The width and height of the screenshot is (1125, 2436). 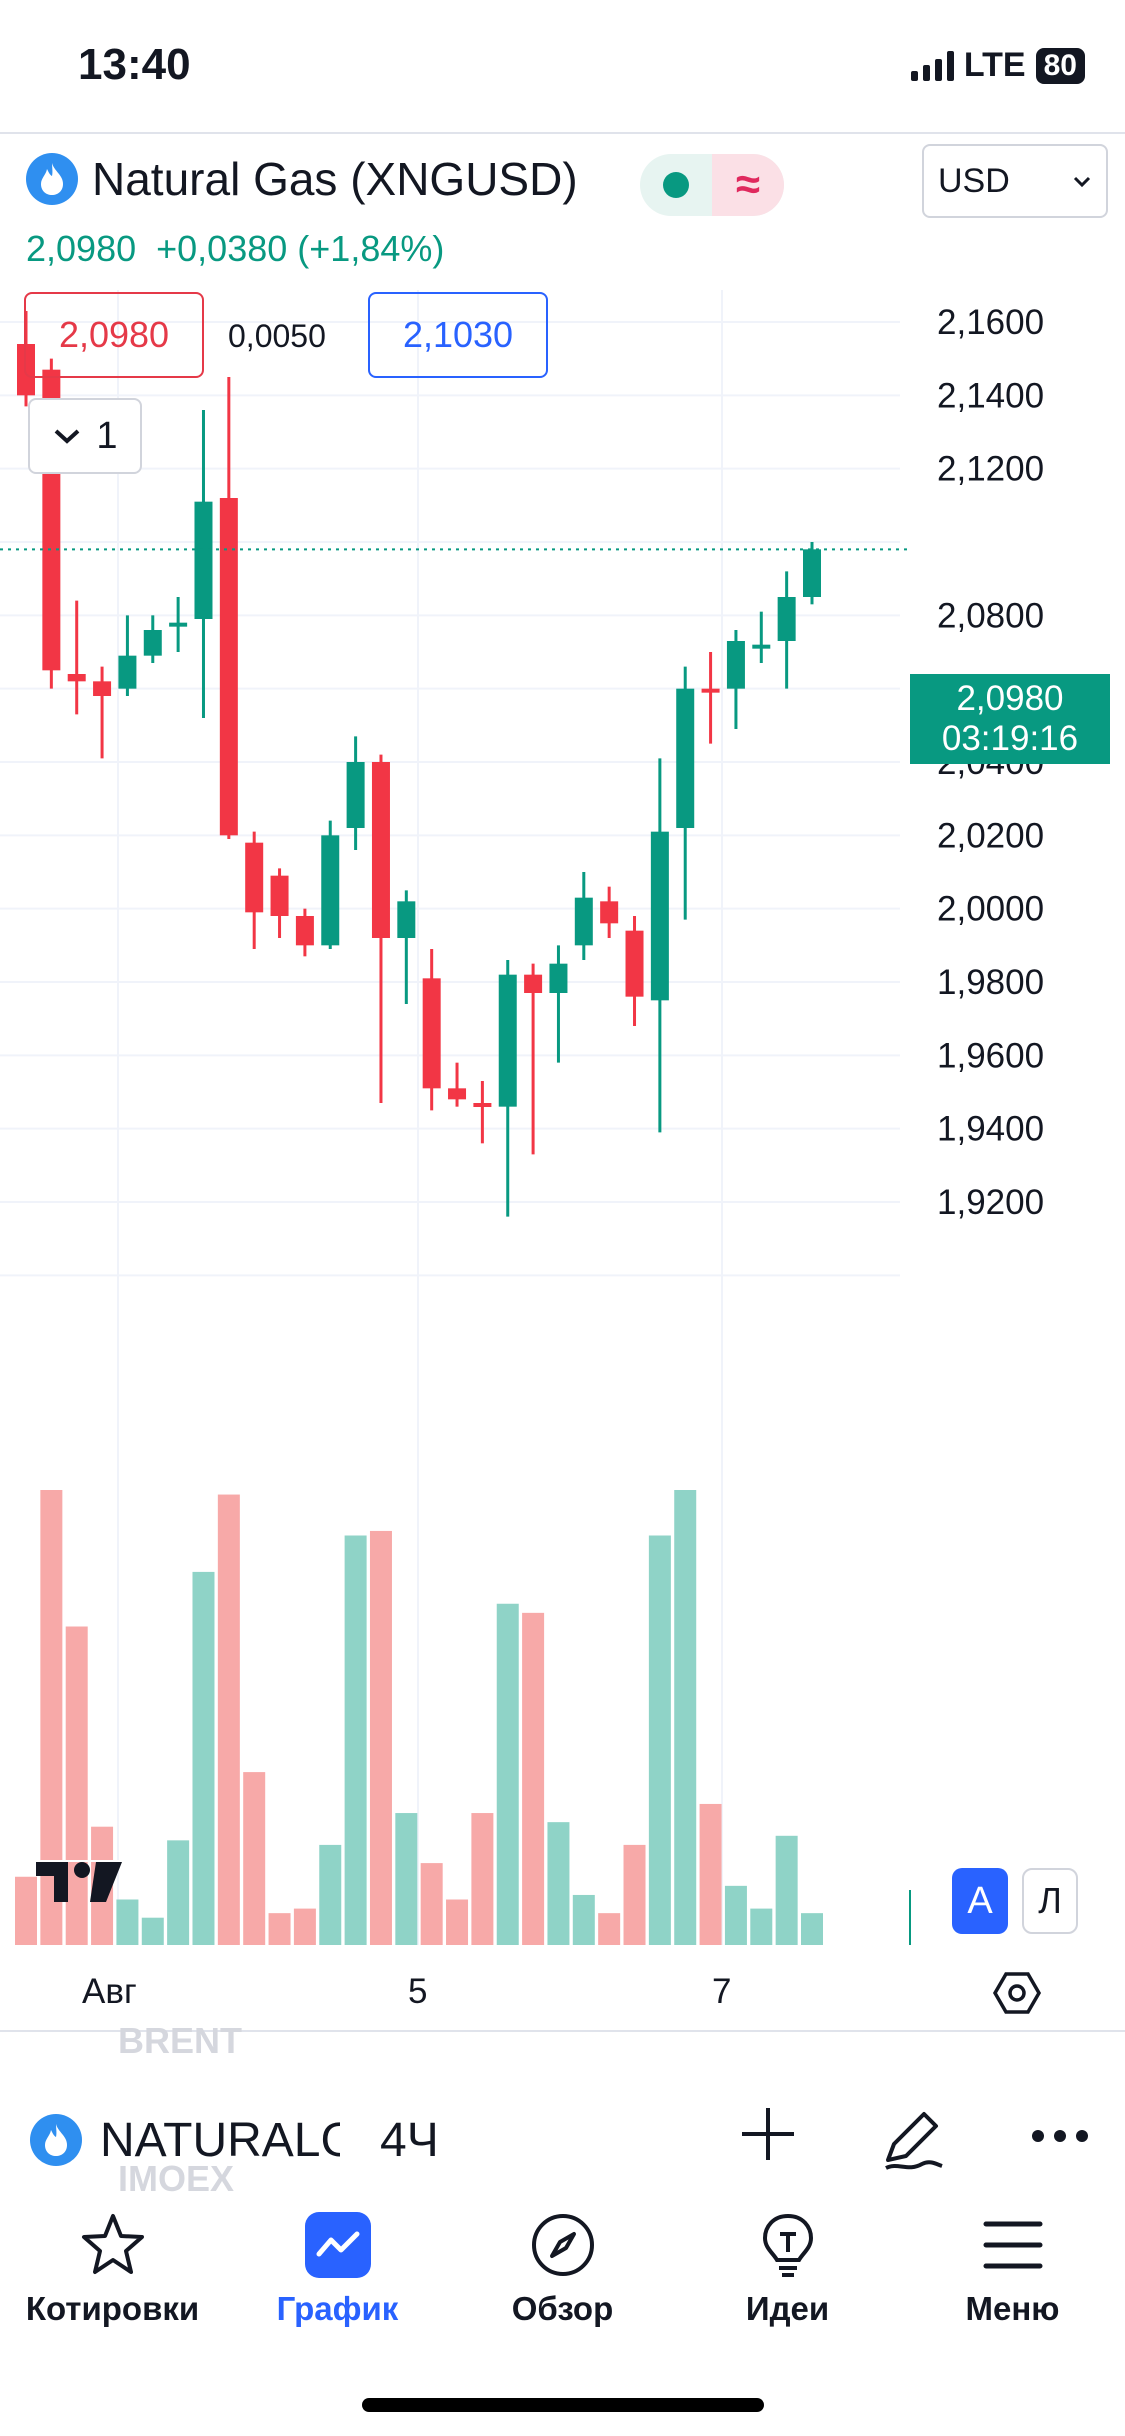 I want to click on y-tick-label: 2,1400, so click(x=990, y=395).